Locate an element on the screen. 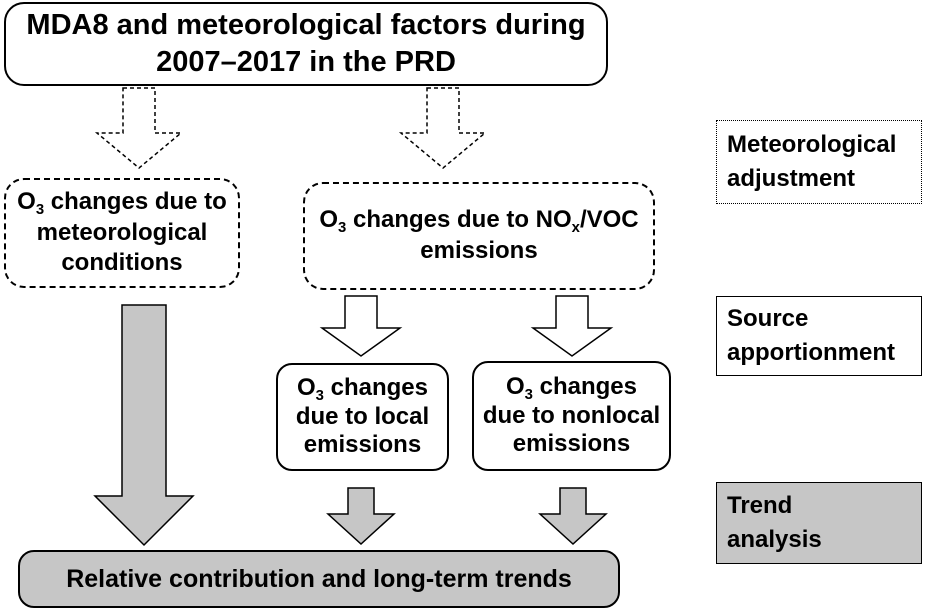  met-box-line3: conditions is located at coordinates (122, 263).